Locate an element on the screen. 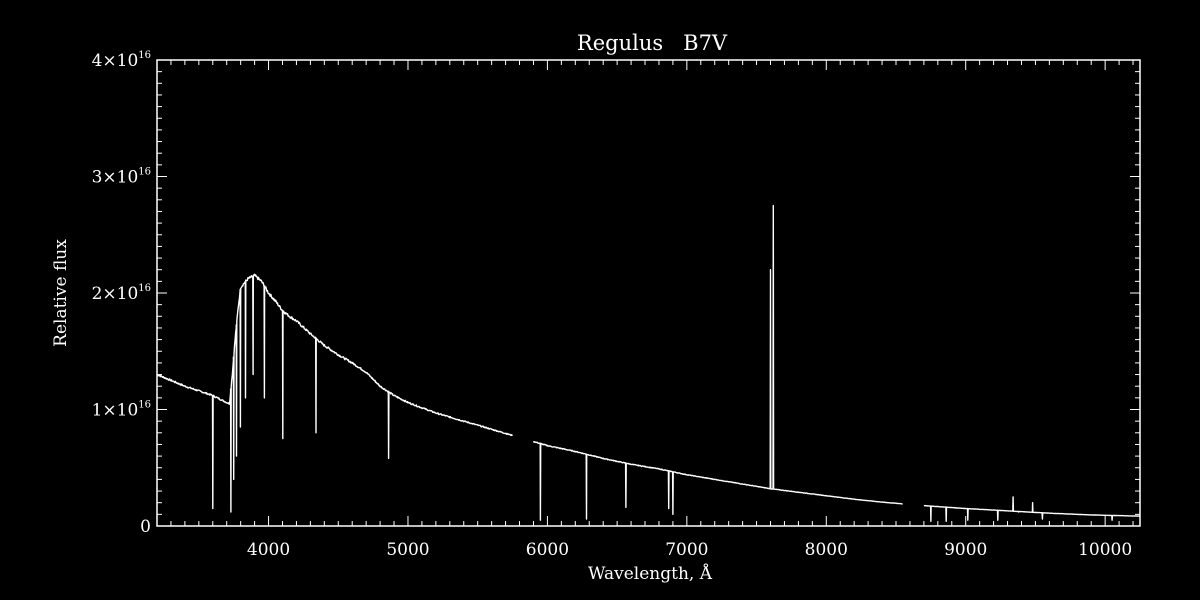 The height and width of the screenshot is (600, 1200). x-tick-label: 8000 is located at coordinates (826, 550).